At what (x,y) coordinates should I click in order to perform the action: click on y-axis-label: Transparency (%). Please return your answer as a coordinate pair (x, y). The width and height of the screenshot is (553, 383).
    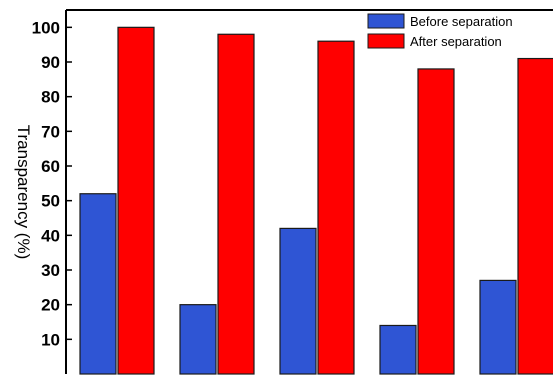
    Looking at the image, I should click on (23, 192).